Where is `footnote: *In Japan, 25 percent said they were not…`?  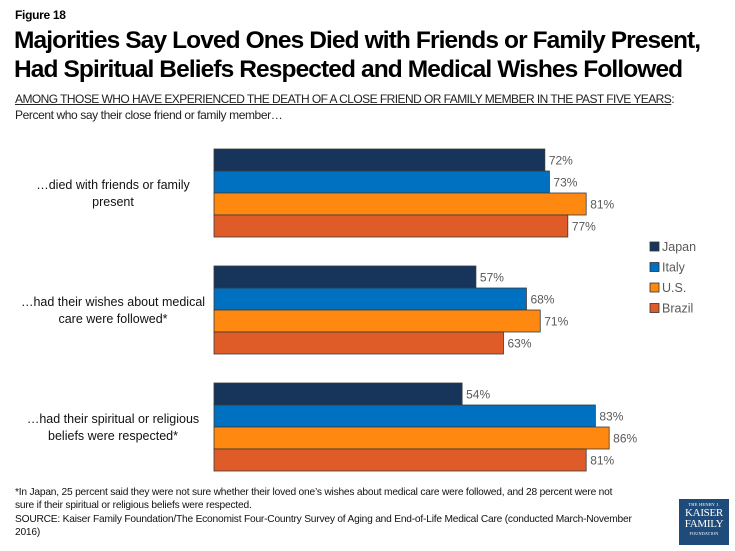 footnote: *In Japan, 25 percent said they were not… is located at coordinates (335, 512).